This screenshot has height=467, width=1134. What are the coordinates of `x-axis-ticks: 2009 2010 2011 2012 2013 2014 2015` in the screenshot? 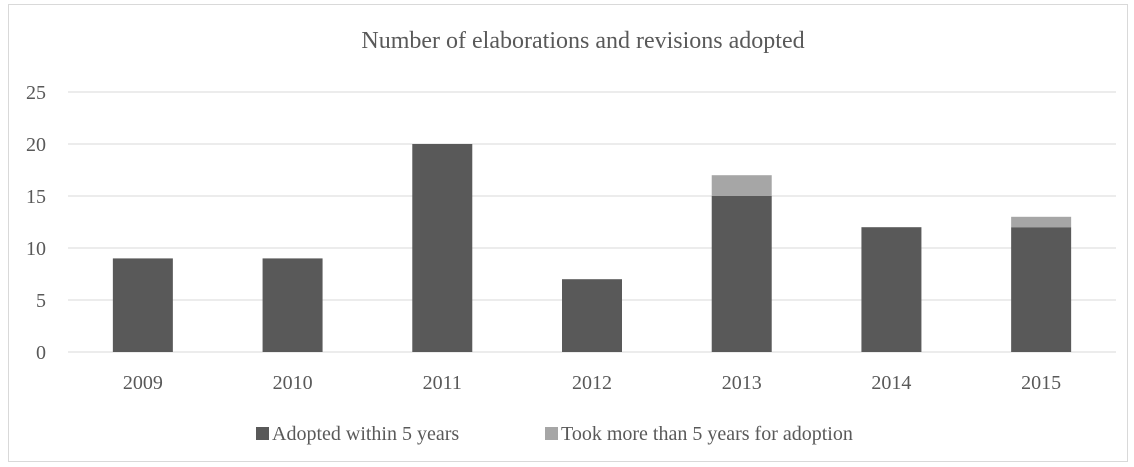 It's located at (592, 383).